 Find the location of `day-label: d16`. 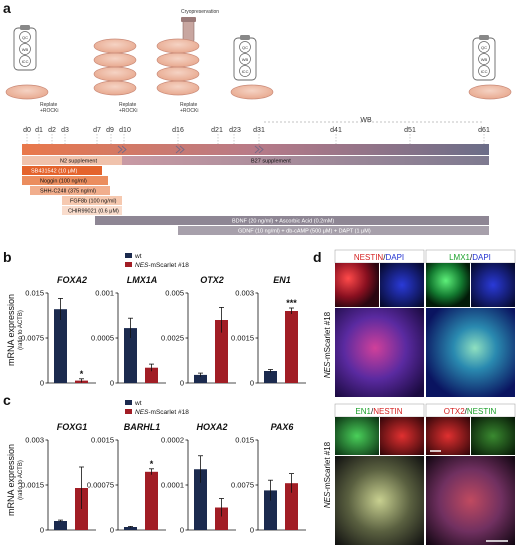

day-label: d16 is located at coordinates (178, 130).